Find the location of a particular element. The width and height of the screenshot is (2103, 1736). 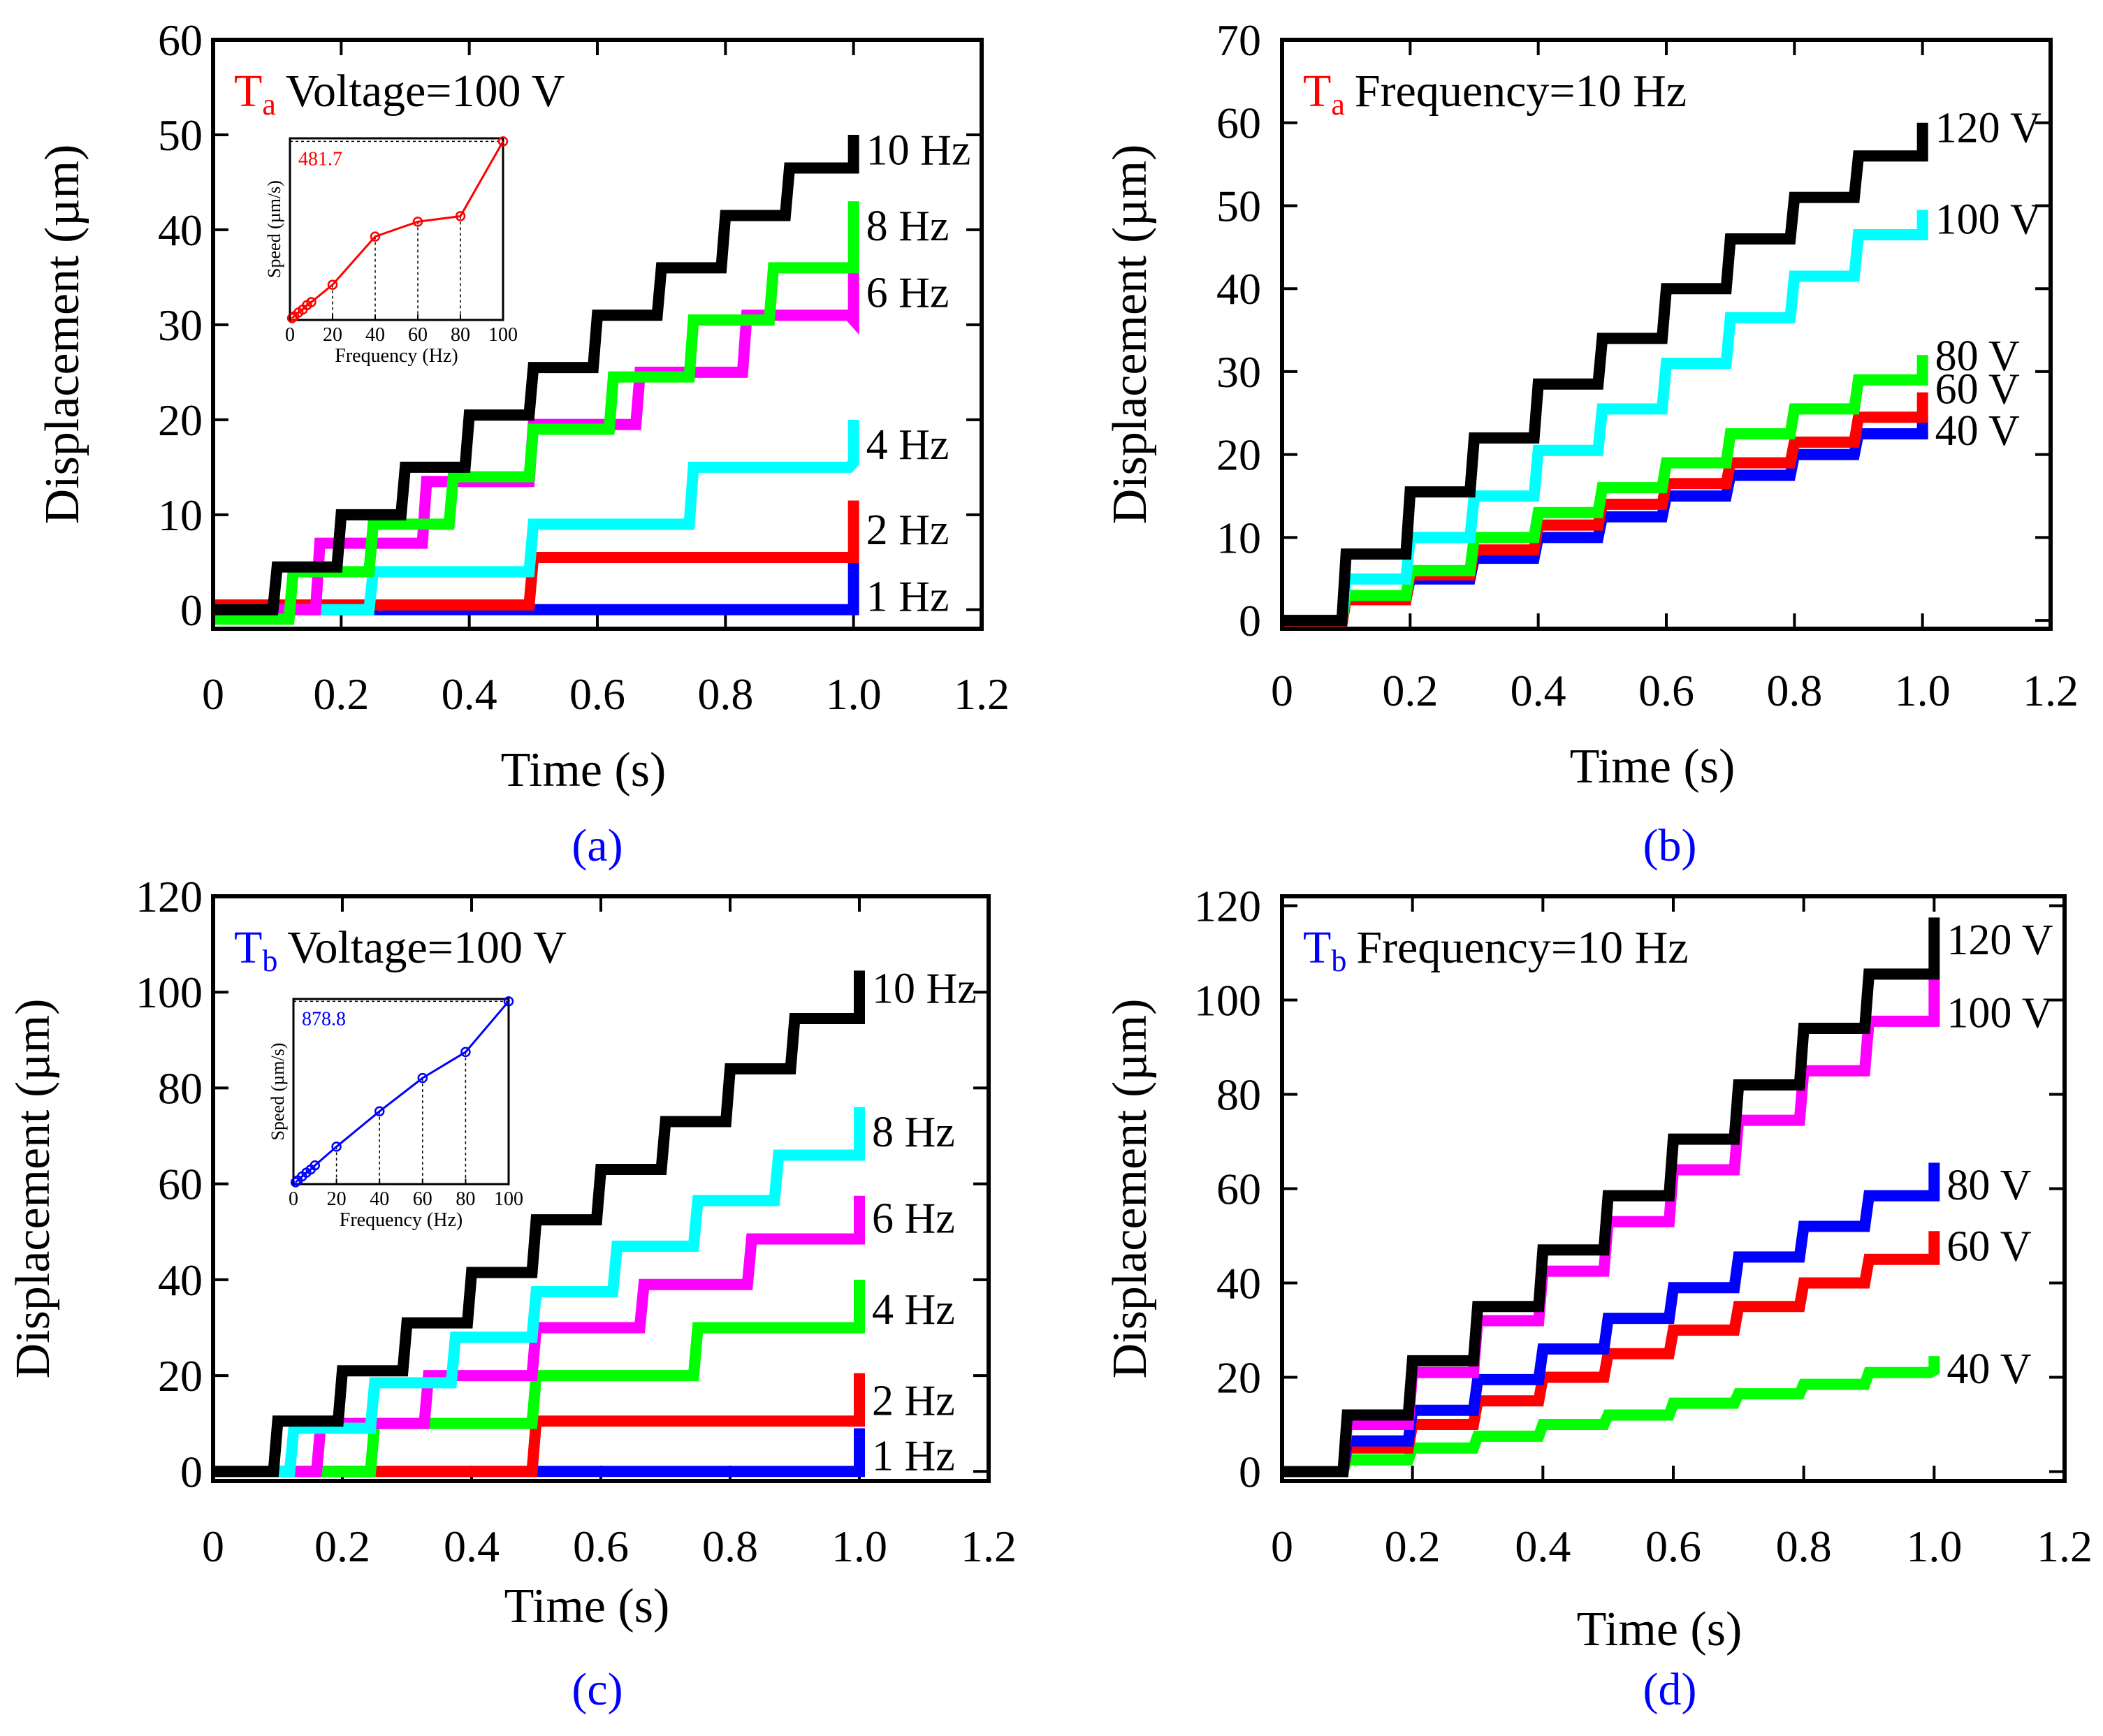

inset-y-axis-label: Speed (µm/s) is located at coordinates (274, 229).